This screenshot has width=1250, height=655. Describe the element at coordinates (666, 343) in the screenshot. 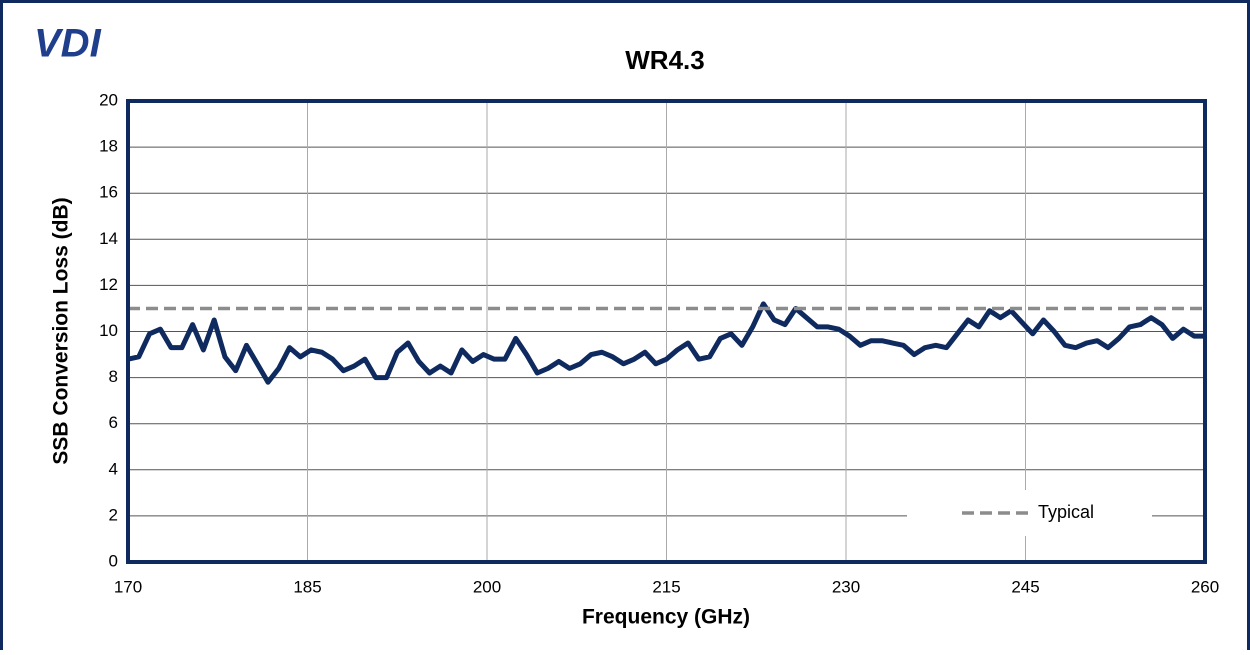

I see `series-line` at that location.